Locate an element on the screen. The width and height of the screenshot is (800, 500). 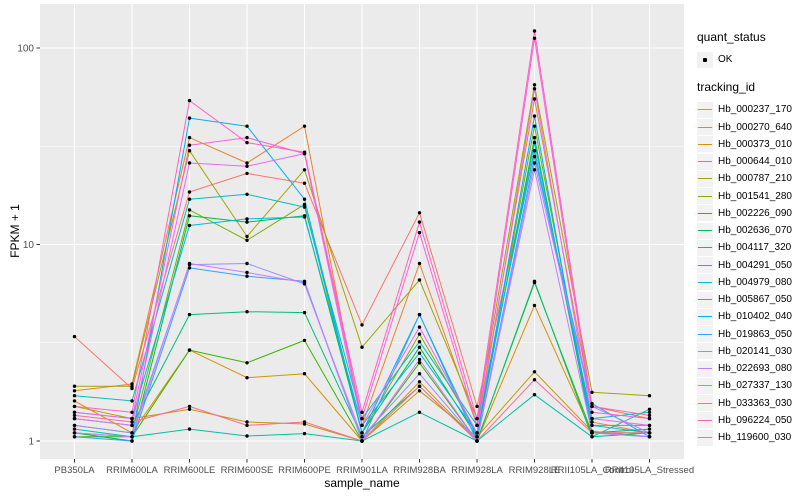
legend-item-label: Hb_119600_030 is located at coordinates (755, 438).